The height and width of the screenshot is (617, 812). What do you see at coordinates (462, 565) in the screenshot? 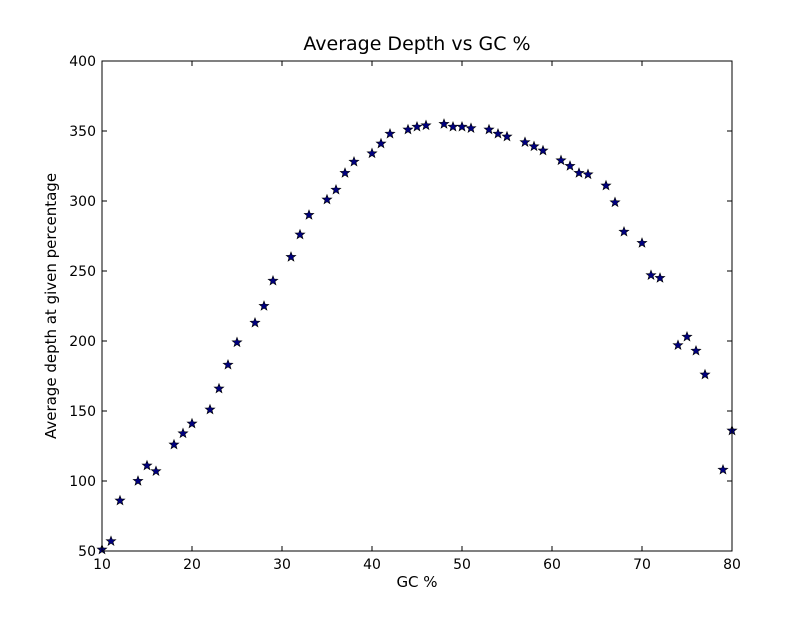
I see `x-tick-label: 50` at bounding box center [462, 565].